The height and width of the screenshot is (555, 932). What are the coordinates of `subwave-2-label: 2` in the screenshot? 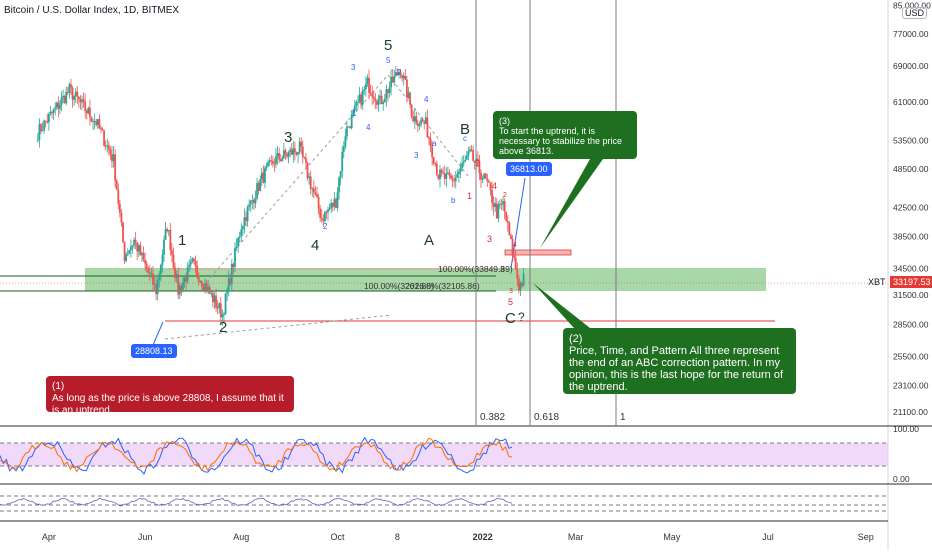 It's located at (399, 72).